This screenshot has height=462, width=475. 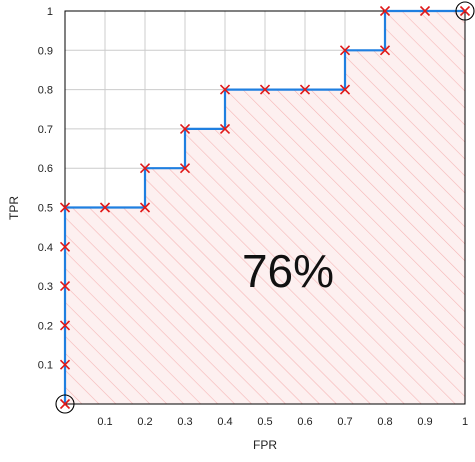 What do you see at coordinates (45, 366) in the screenshot?
I see `y-tick-label: 0.1` at bounding box center [45, 366].